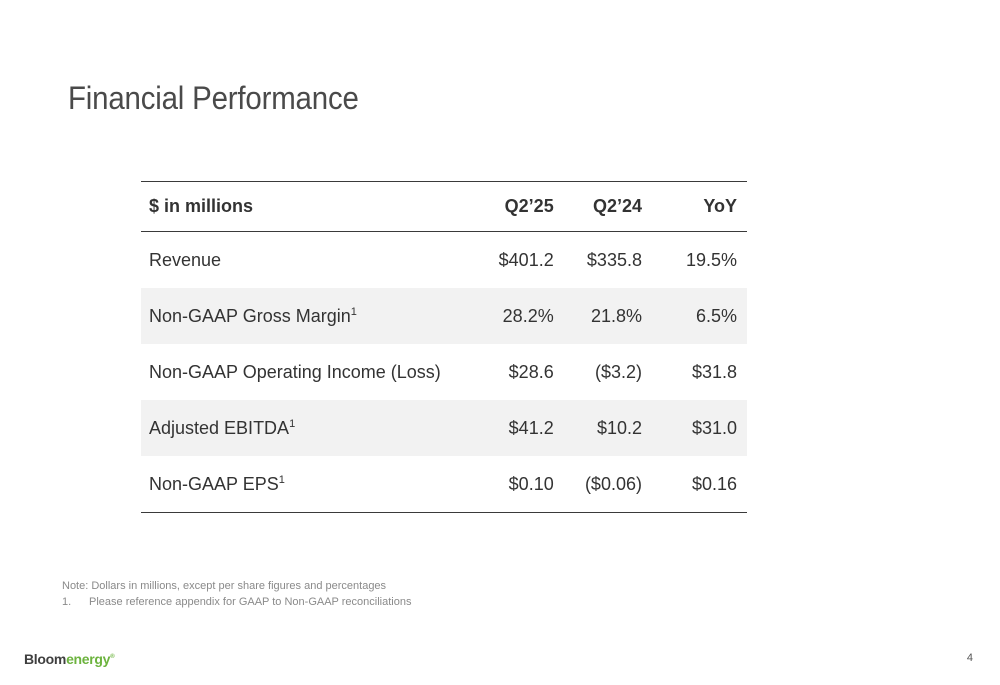 The image size is (1000, 685). I want to click on footnote-marker: 1., so click(67, 602).